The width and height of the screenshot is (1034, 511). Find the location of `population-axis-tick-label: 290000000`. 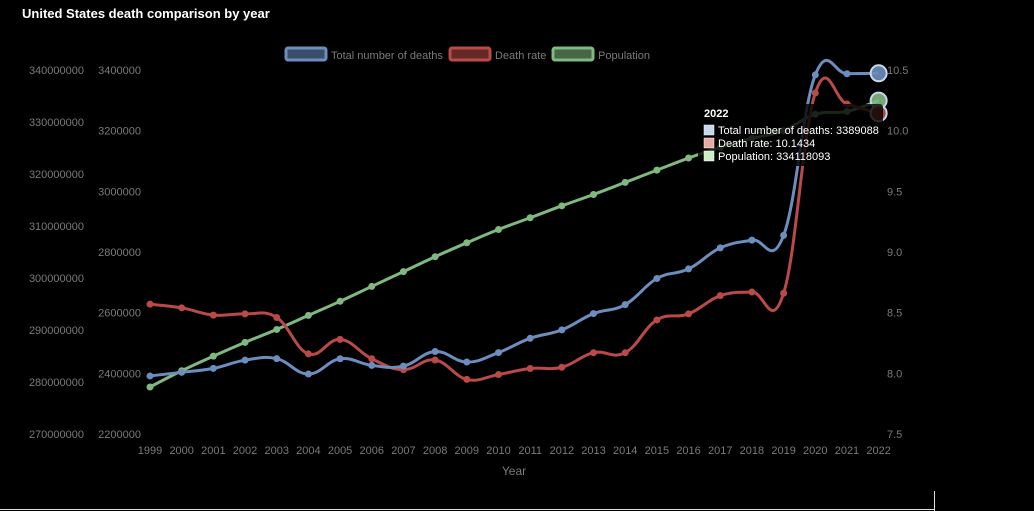

population-axis-tick-label: 290000000 is located at coordinates (56, 331).